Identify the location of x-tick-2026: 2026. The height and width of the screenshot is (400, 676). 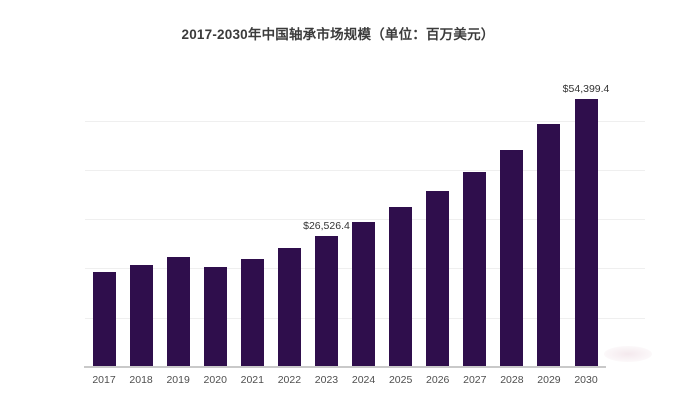
(438, 380).